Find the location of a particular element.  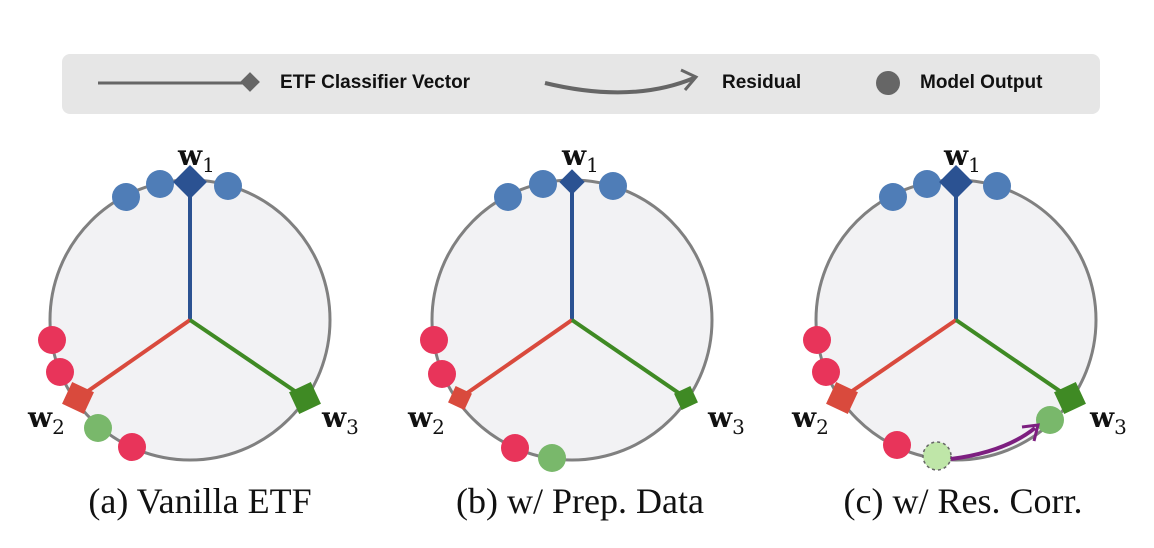

legend-output-dot is located at coordinates (888, 83).